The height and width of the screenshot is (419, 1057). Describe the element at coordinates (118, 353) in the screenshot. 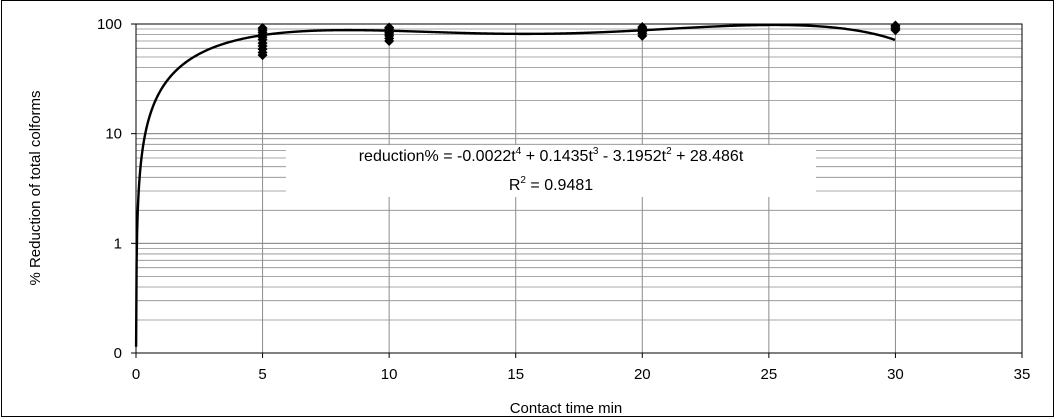

I see `y-tick-label: 0` at that location.